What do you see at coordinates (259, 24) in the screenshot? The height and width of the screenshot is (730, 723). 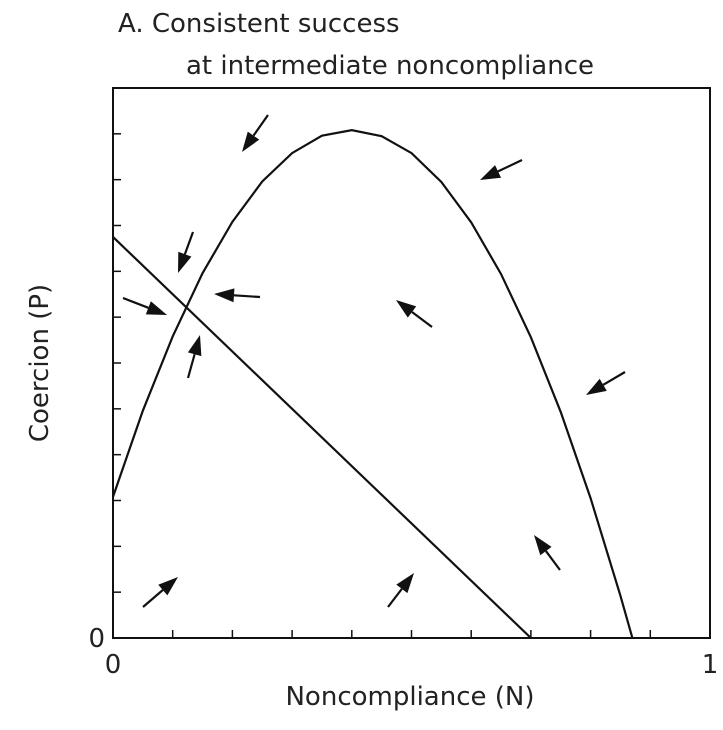 I see `chart-title: A. Consistent success` at bounding box center [259, 24].